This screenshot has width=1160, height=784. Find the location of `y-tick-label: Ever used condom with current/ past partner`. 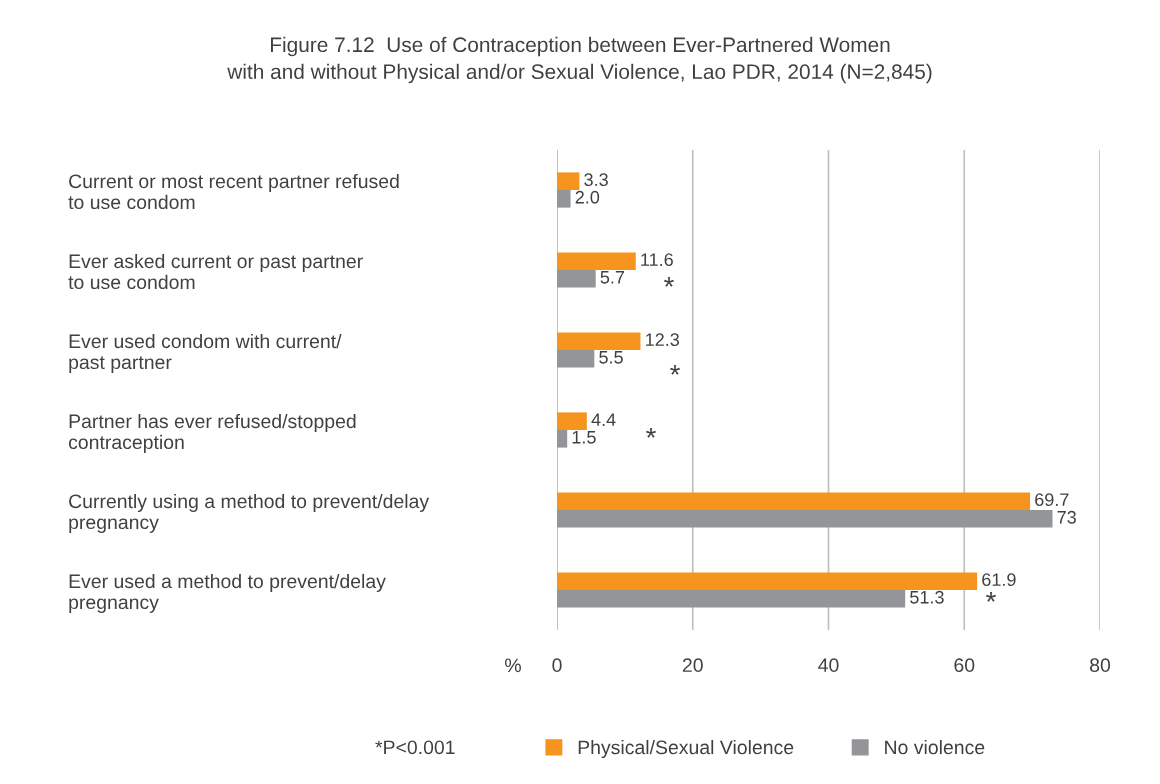

y-tick-label: Ever used condom with current/ past partner is located at coordinates (205, 353).